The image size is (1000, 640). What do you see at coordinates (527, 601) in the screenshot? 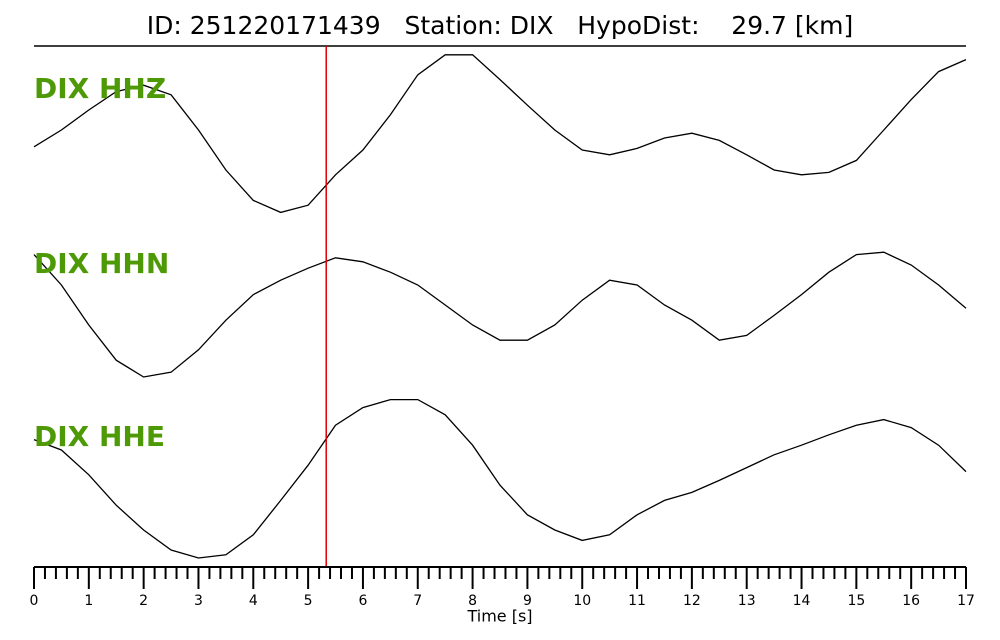
I see `x-tick-label: 9` at bounding box center [527, 601].